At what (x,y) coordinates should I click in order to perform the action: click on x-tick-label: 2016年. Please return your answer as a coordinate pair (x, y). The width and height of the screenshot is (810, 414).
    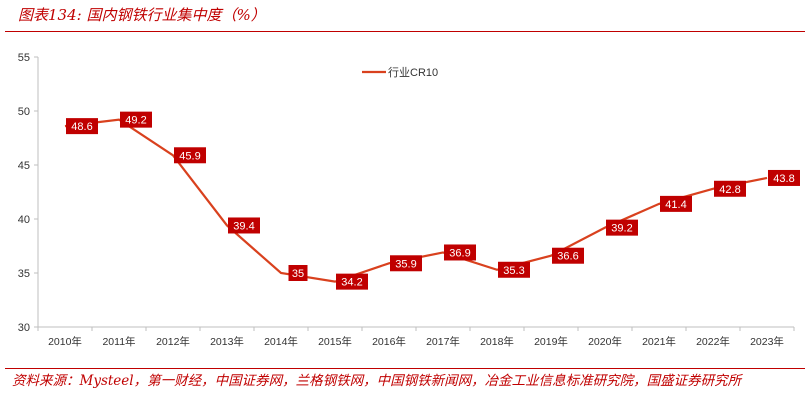
    Looking at the image, I should click on (389, 341).